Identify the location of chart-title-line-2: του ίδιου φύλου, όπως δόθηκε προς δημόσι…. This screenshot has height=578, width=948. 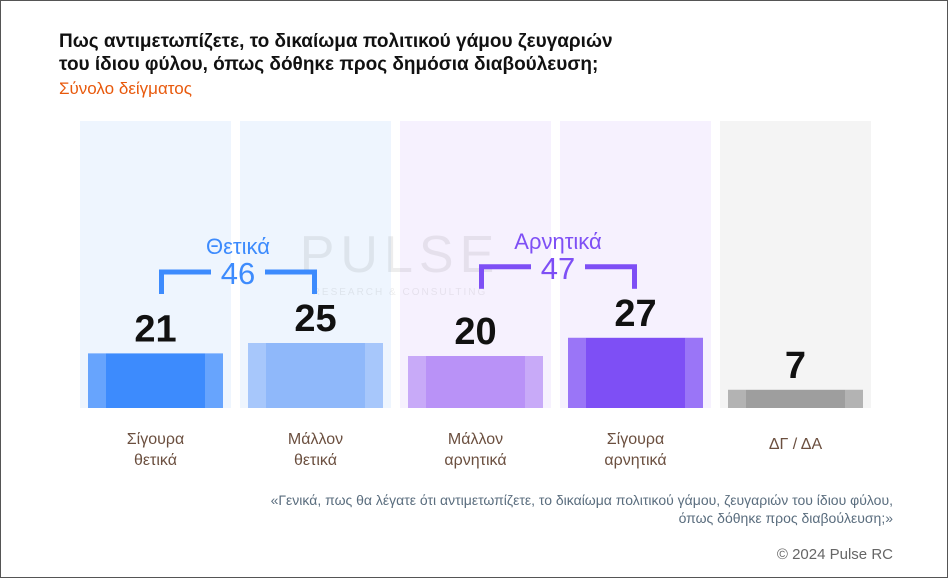
(329, 64).